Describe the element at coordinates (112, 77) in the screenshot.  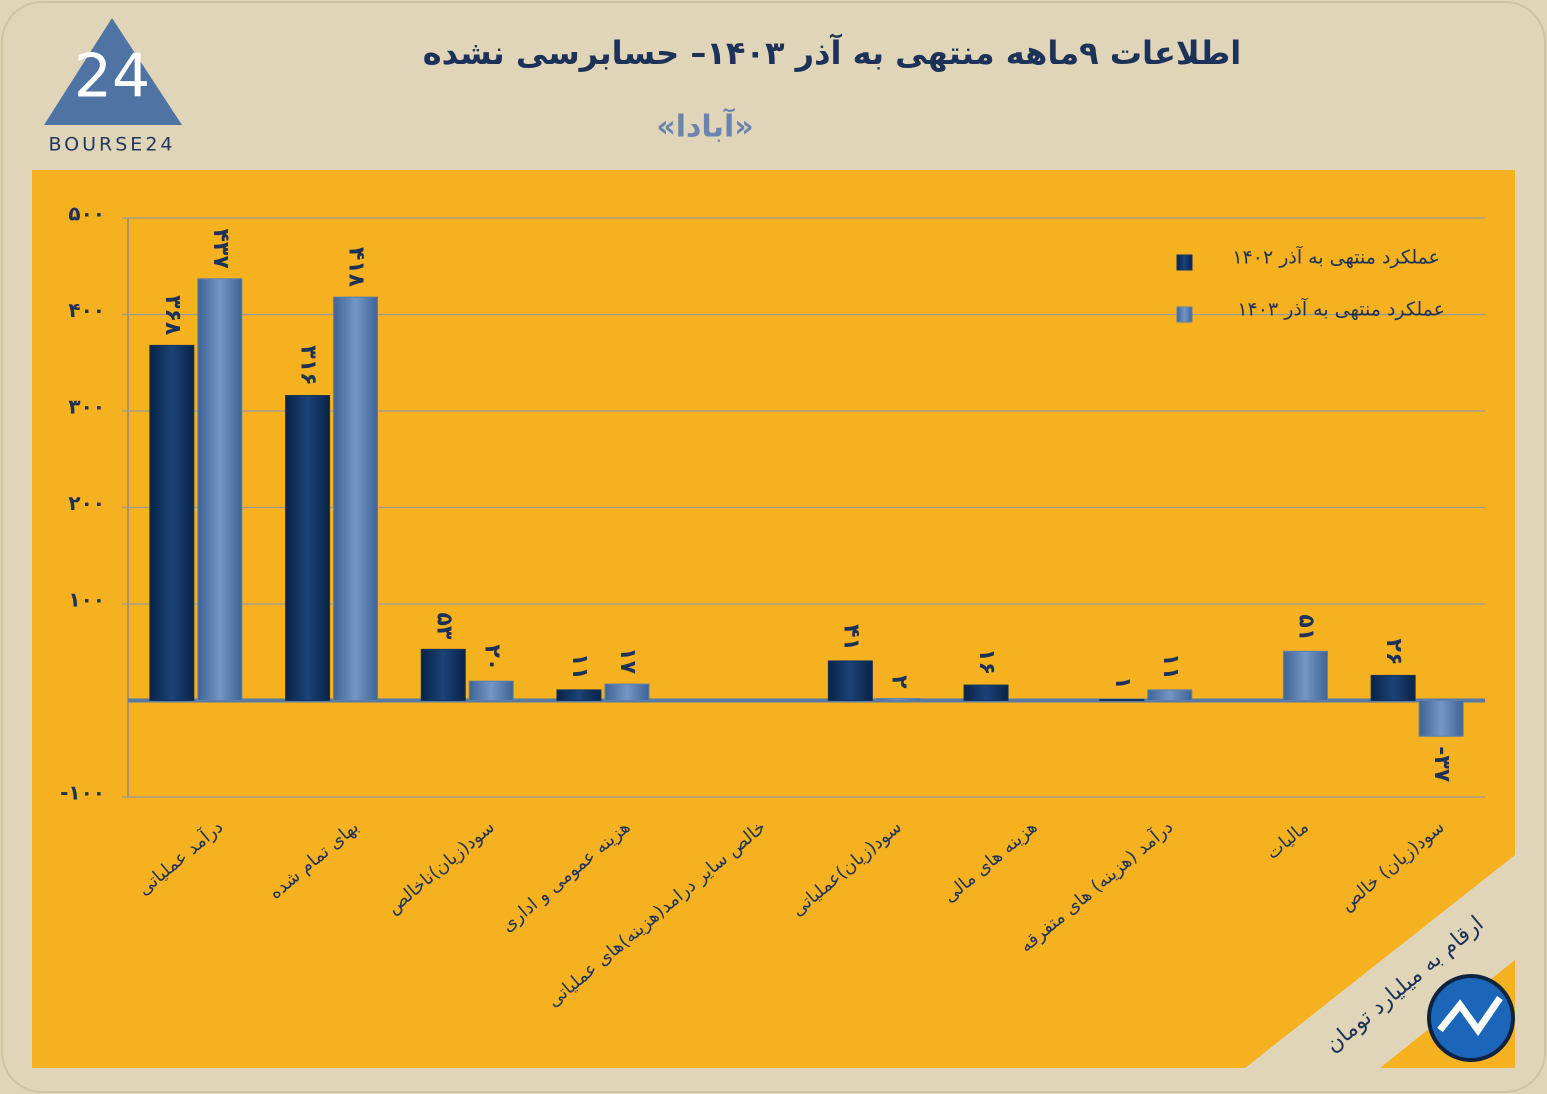
I see `logo-mark: 24` at that location.